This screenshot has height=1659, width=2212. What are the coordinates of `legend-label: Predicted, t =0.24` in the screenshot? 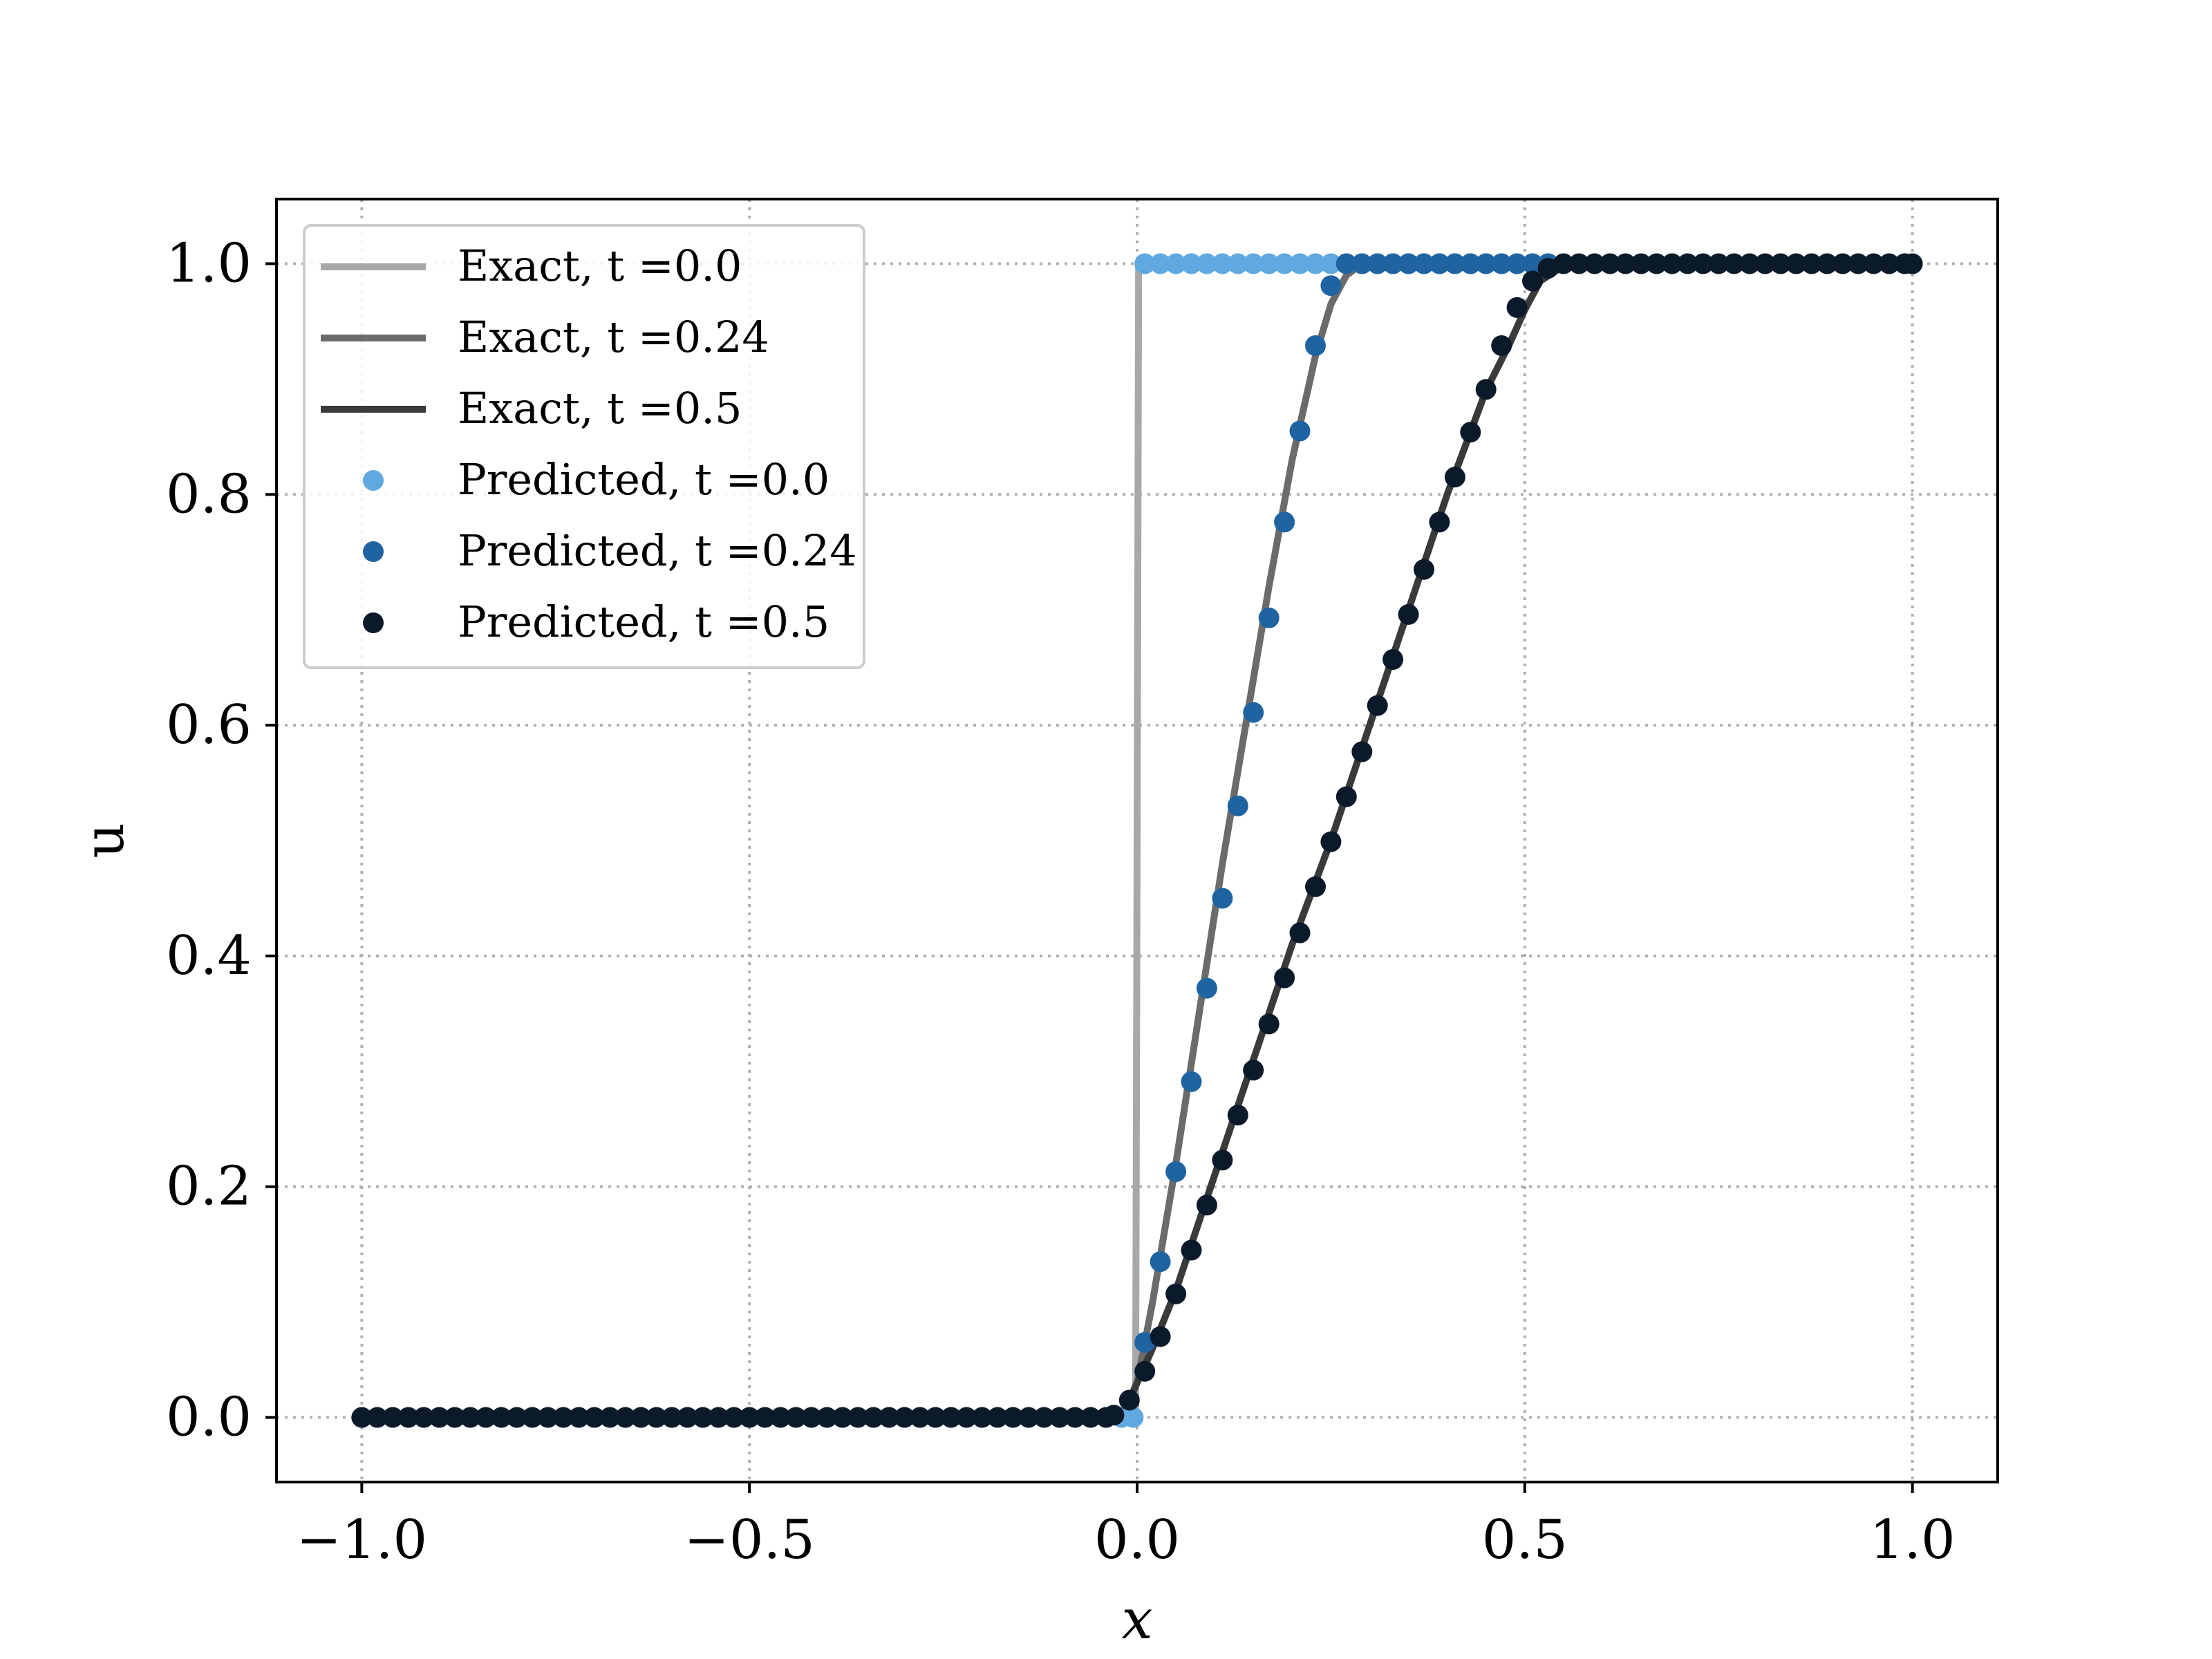 It's located at (657, 550).